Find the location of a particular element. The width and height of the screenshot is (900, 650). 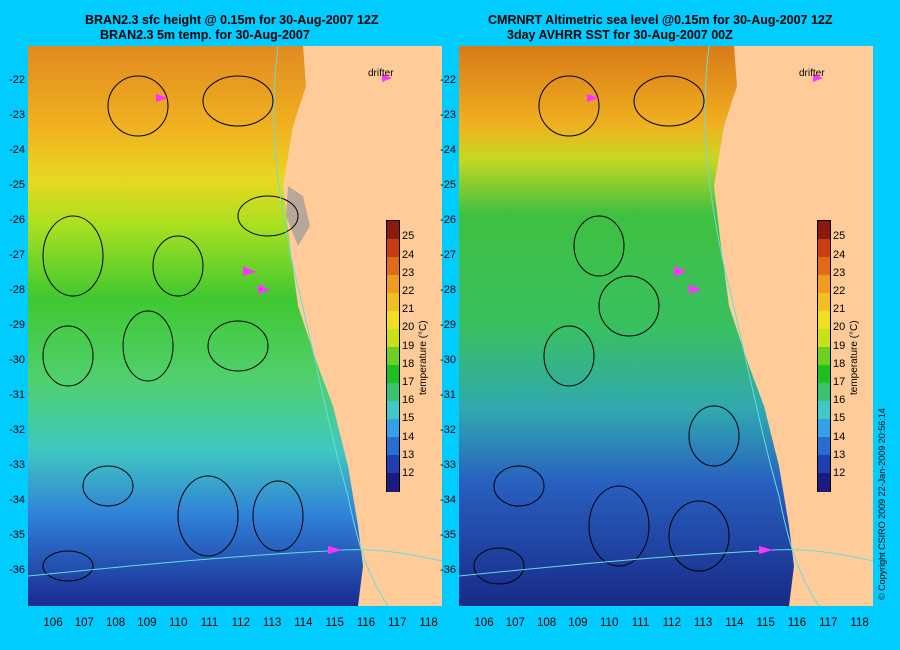

left-lat-label: -26 is located at coordinates (17, 220).